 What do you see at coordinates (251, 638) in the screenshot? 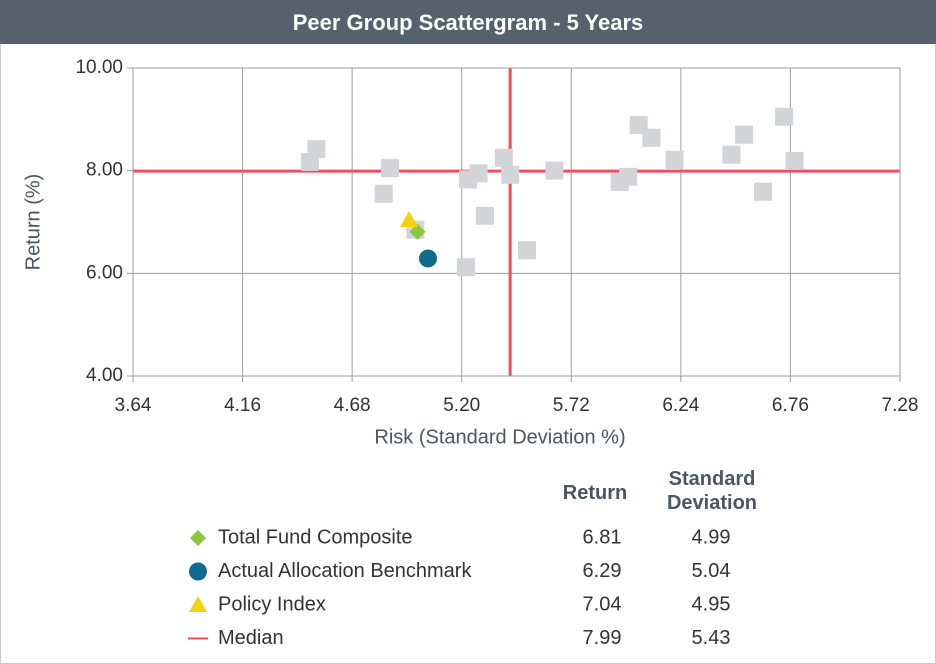
I see `legend-label: Median` at bounding box center [251, 638].